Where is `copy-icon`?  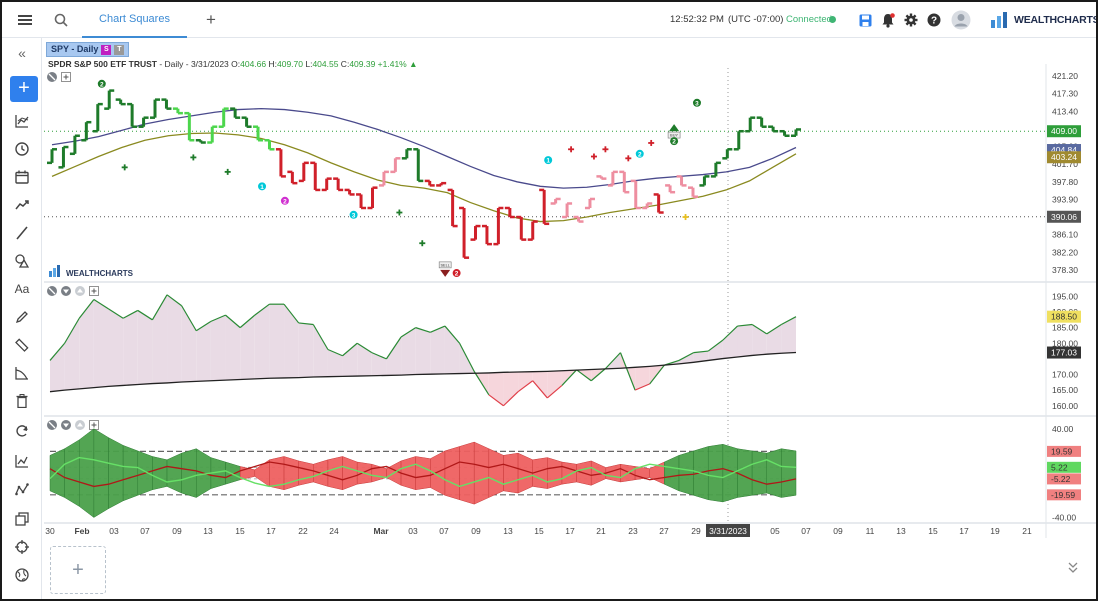
copy-icon is located at coordinates (22, 519).